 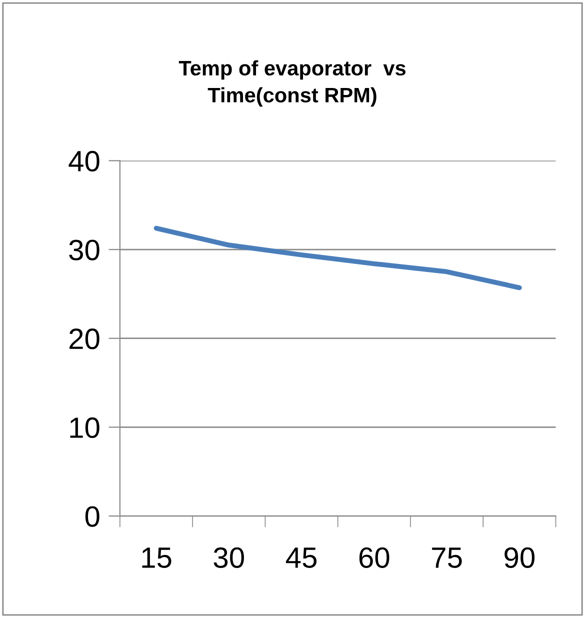 What do you see at coordinates (519, 557) in the screenshot?
I see `x-tick-label: 90` at bounding box center [519, 557].